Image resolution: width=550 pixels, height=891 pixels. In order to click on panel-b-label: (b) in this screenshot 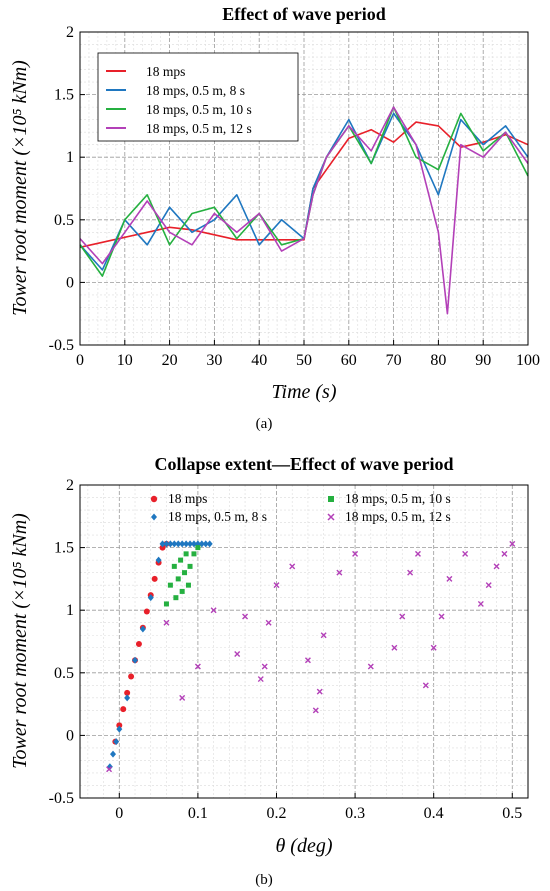, I will do `click(264, 880)`.